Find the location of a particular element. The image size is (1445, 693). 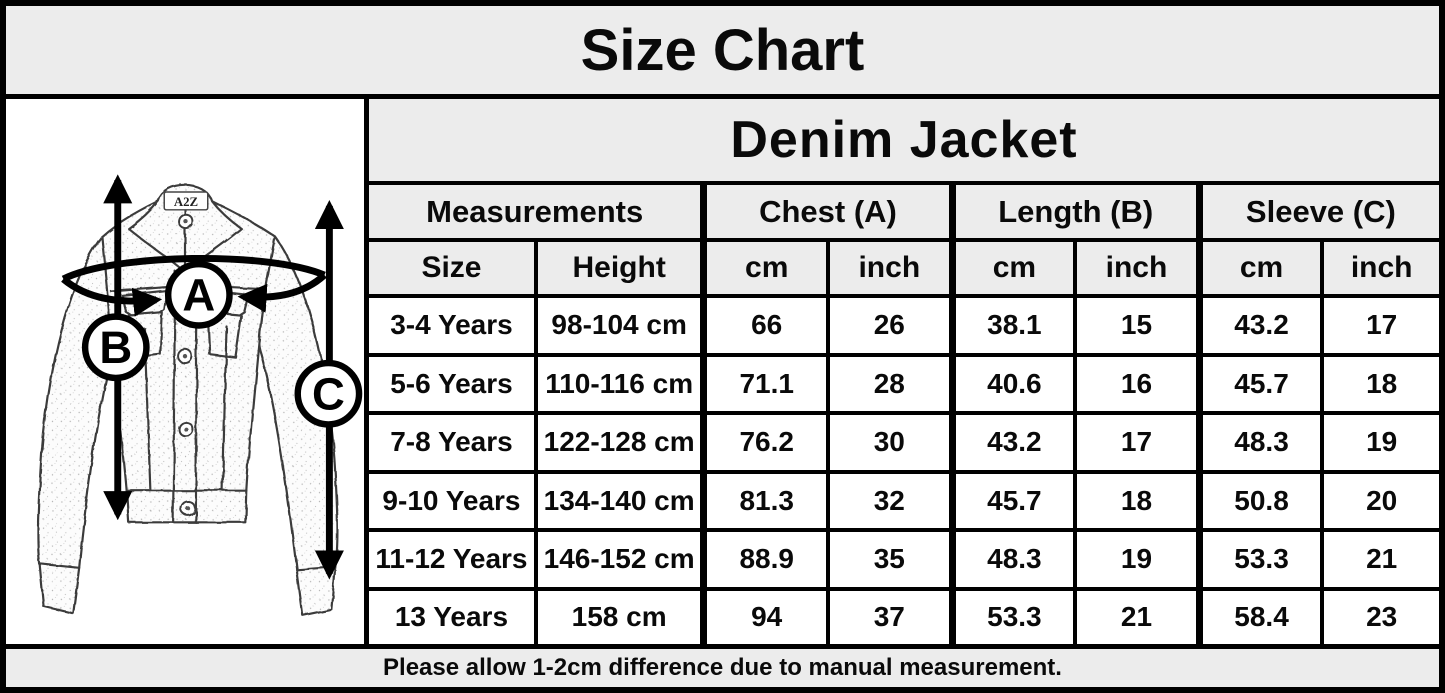

jacket-sketch is located at coordinates (187, 400).